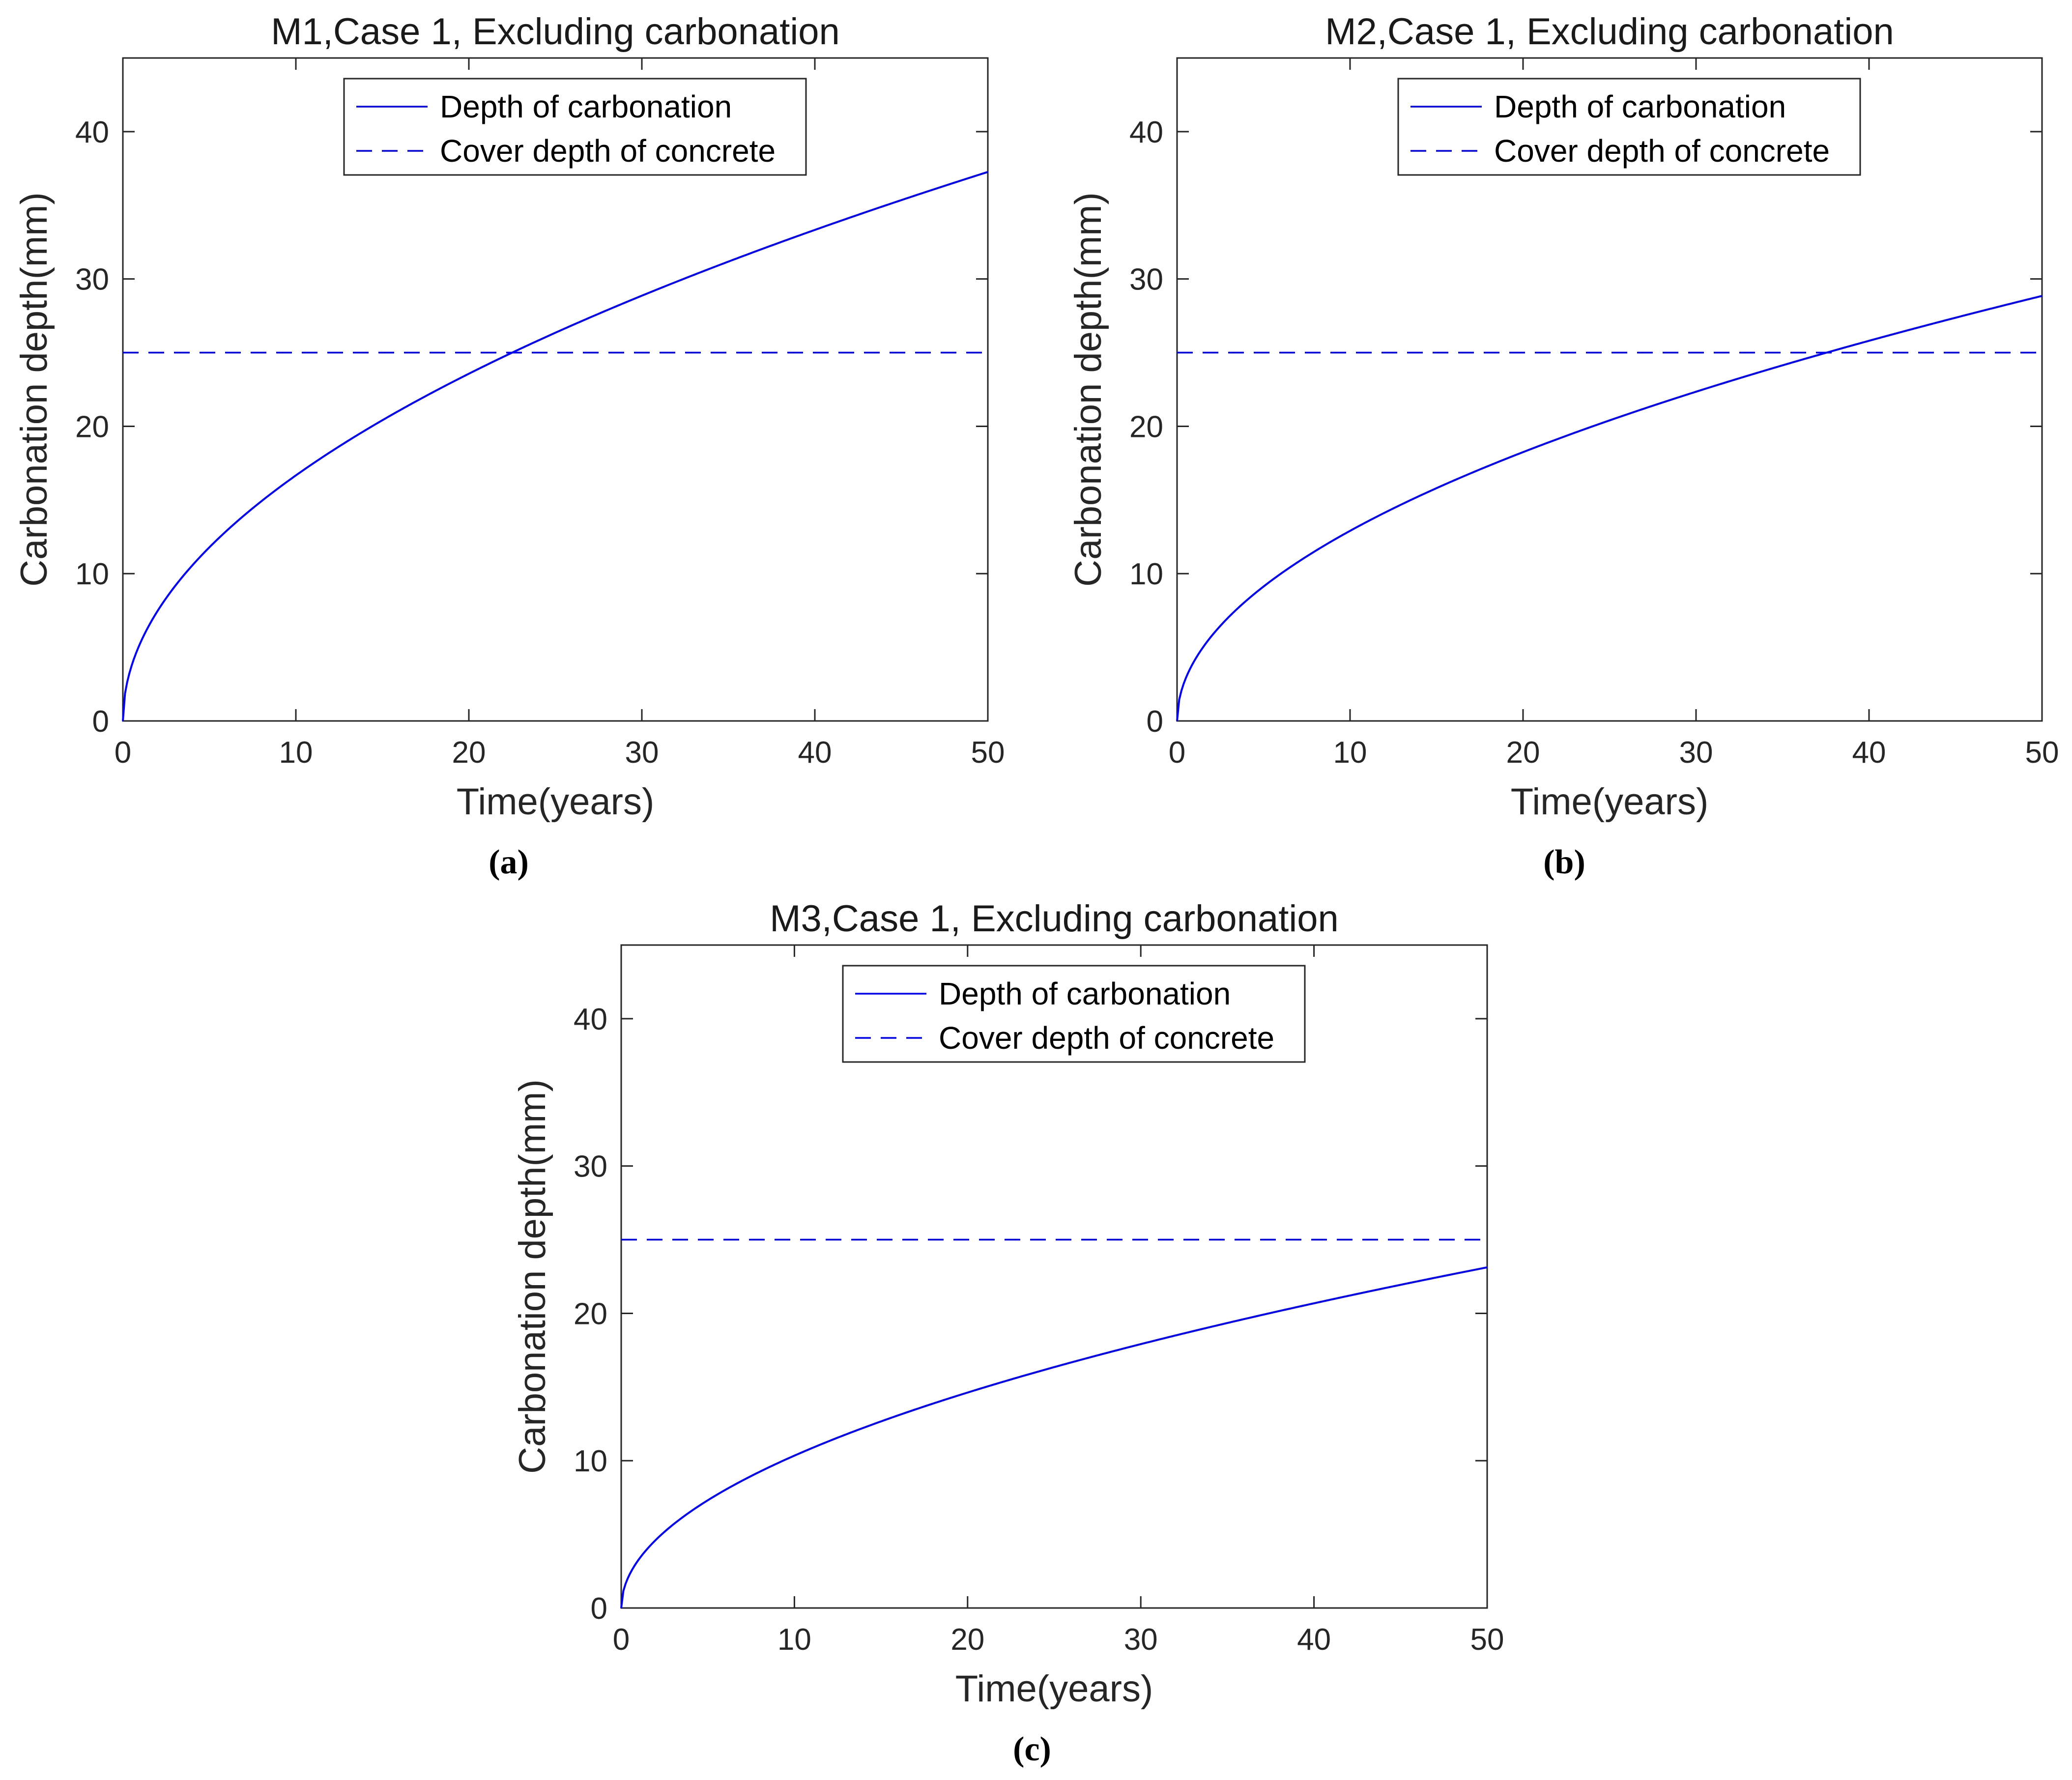 This screenshot has height=1780, width=2072. Describe the element at coordinates (556, 32) in the screenshot. I see `chart-title: M1,Case 1, Excluding carbonation` at that location.